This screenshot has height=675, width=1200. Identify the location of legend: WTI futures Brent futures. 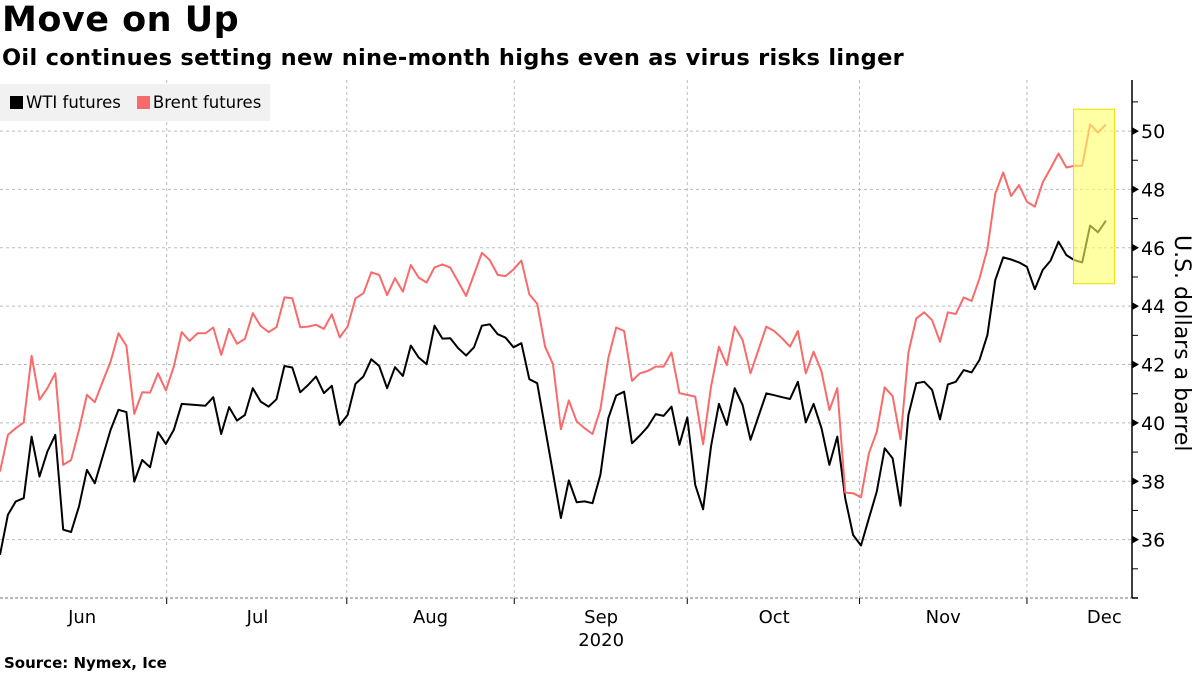
(135, 102).